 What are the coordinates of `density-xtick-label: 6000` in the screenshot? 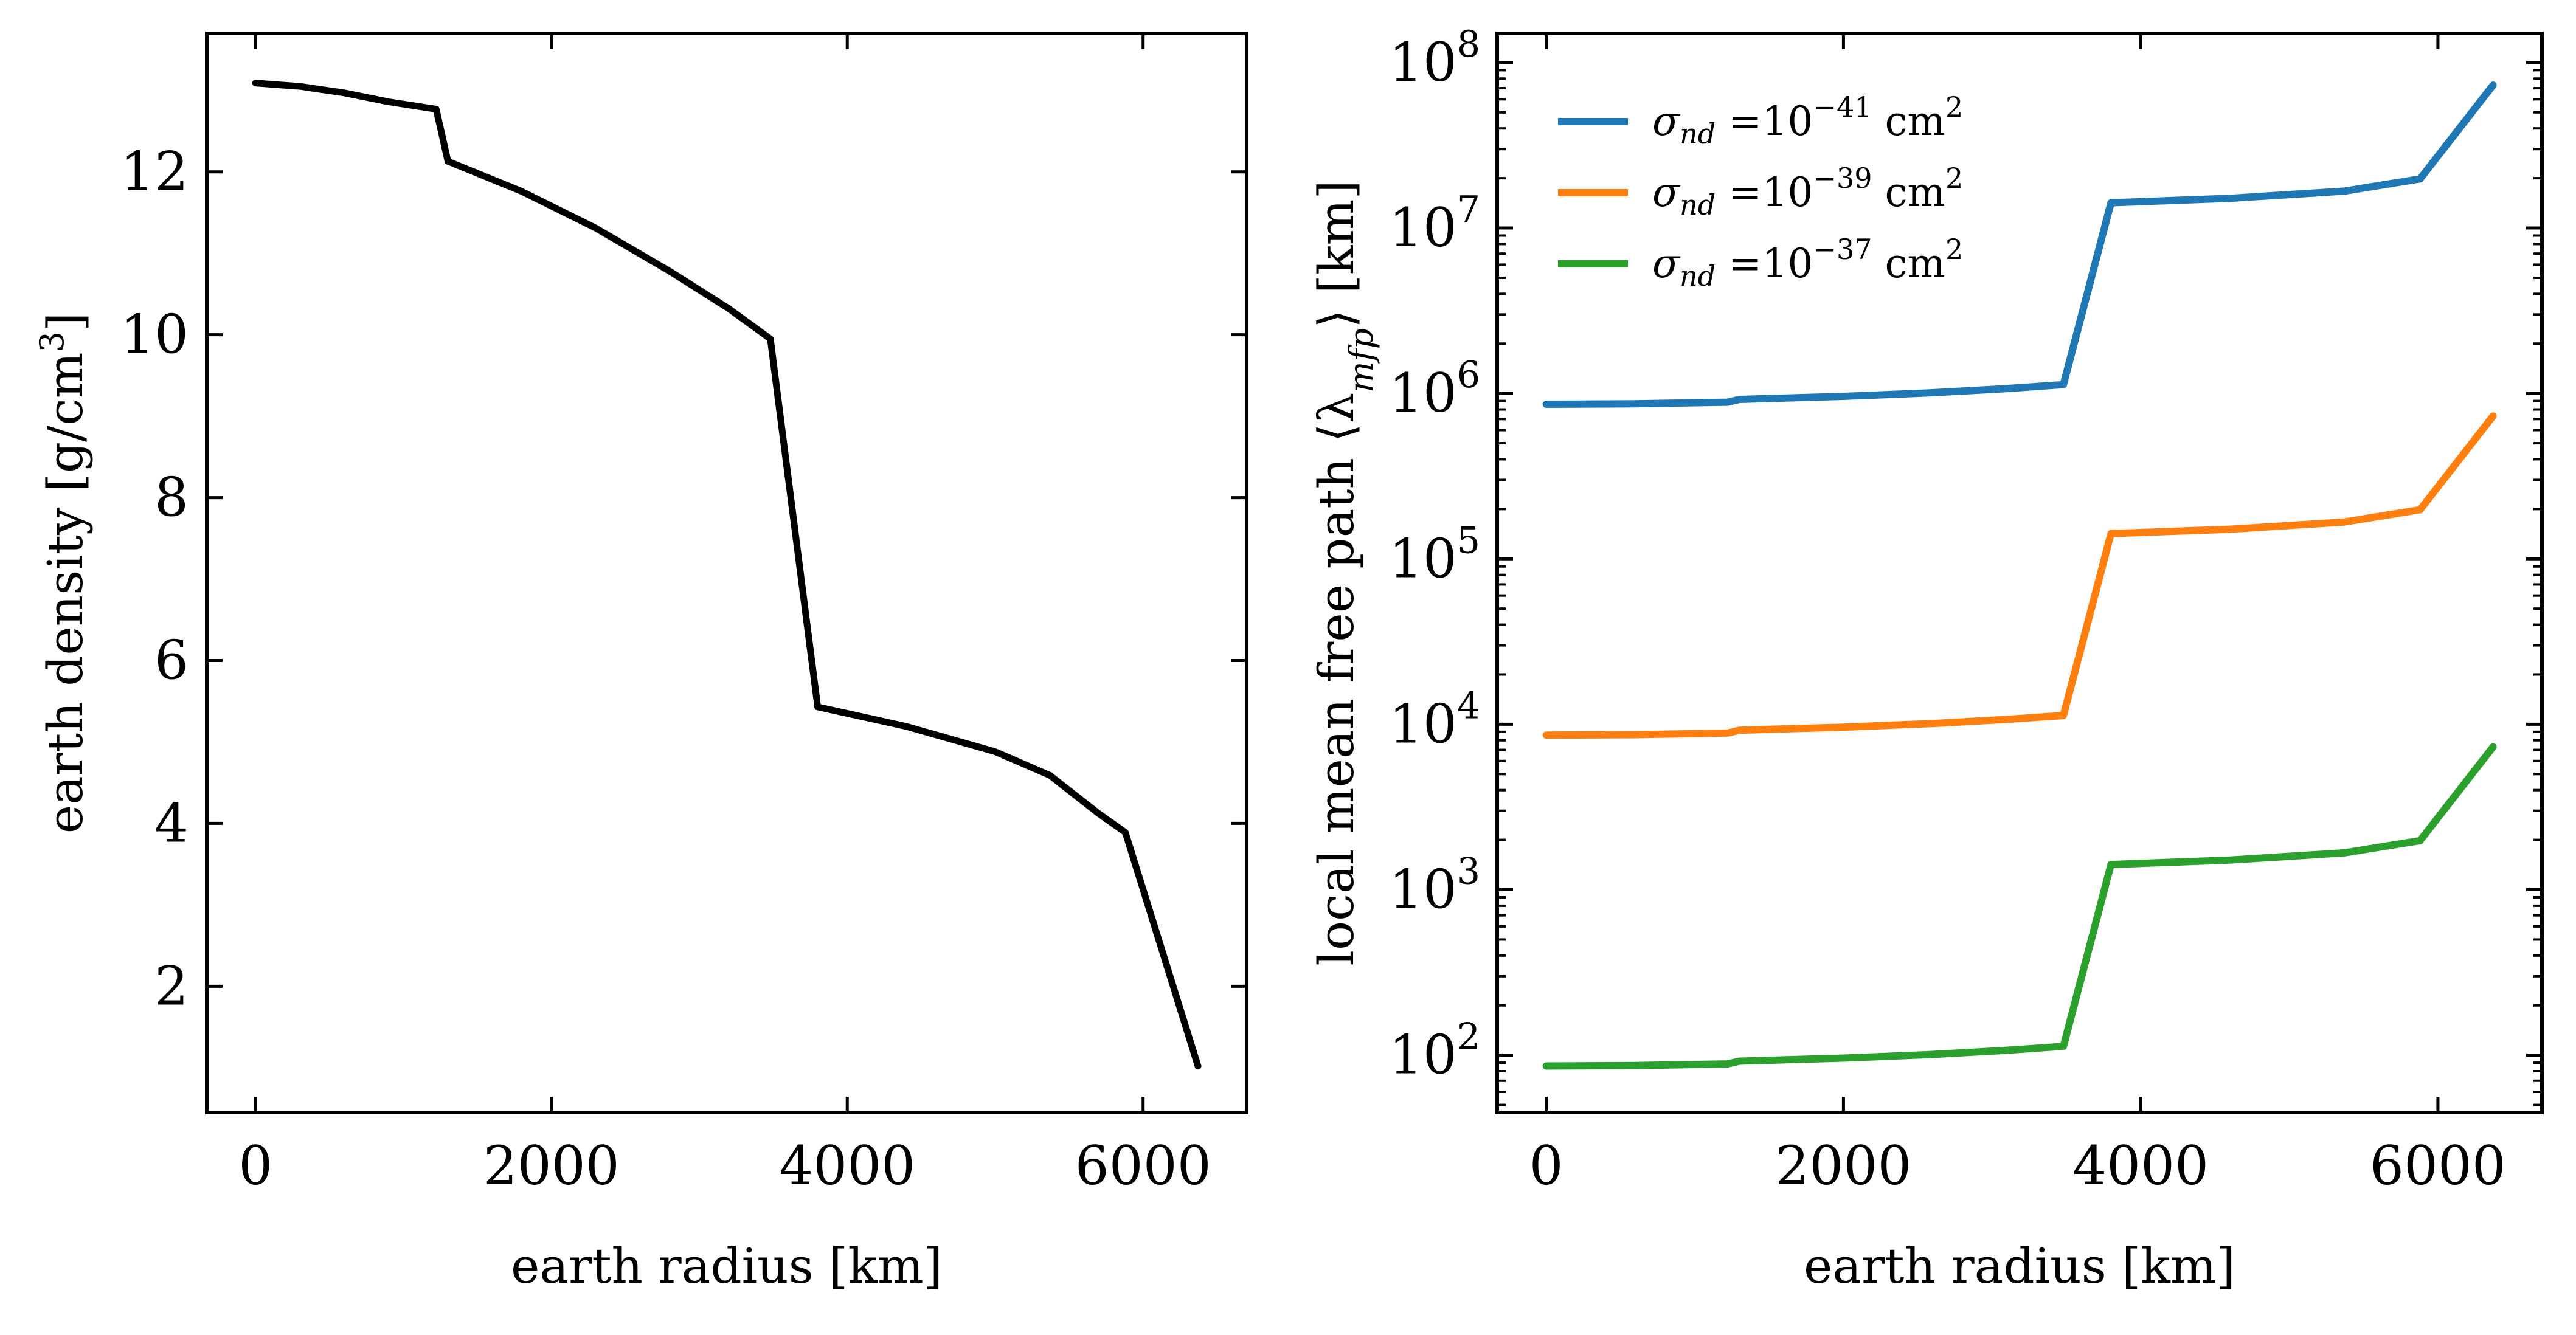 It's located at (1143, 1165).